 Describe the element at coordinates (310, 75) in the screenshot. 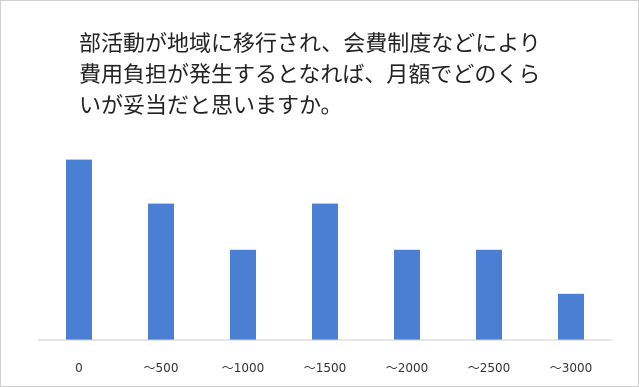

I see `chart-title-line-2: 費用負担が発生するとなれば、月額でどのくら` at that location.